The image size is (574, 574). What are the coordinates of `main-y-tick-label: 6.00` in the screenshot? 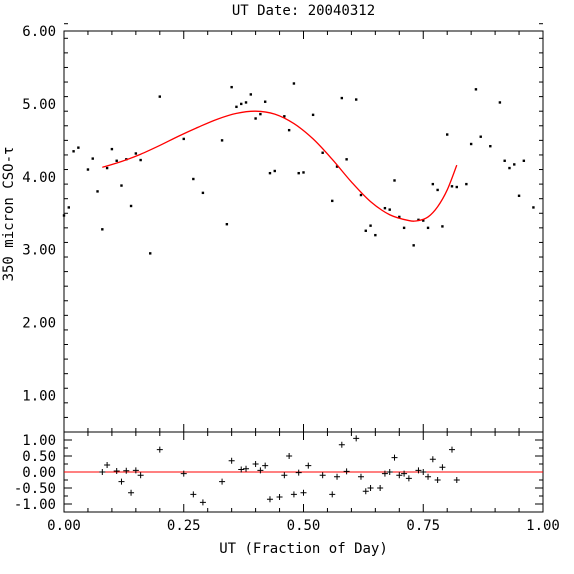 It's located at (39, 32).